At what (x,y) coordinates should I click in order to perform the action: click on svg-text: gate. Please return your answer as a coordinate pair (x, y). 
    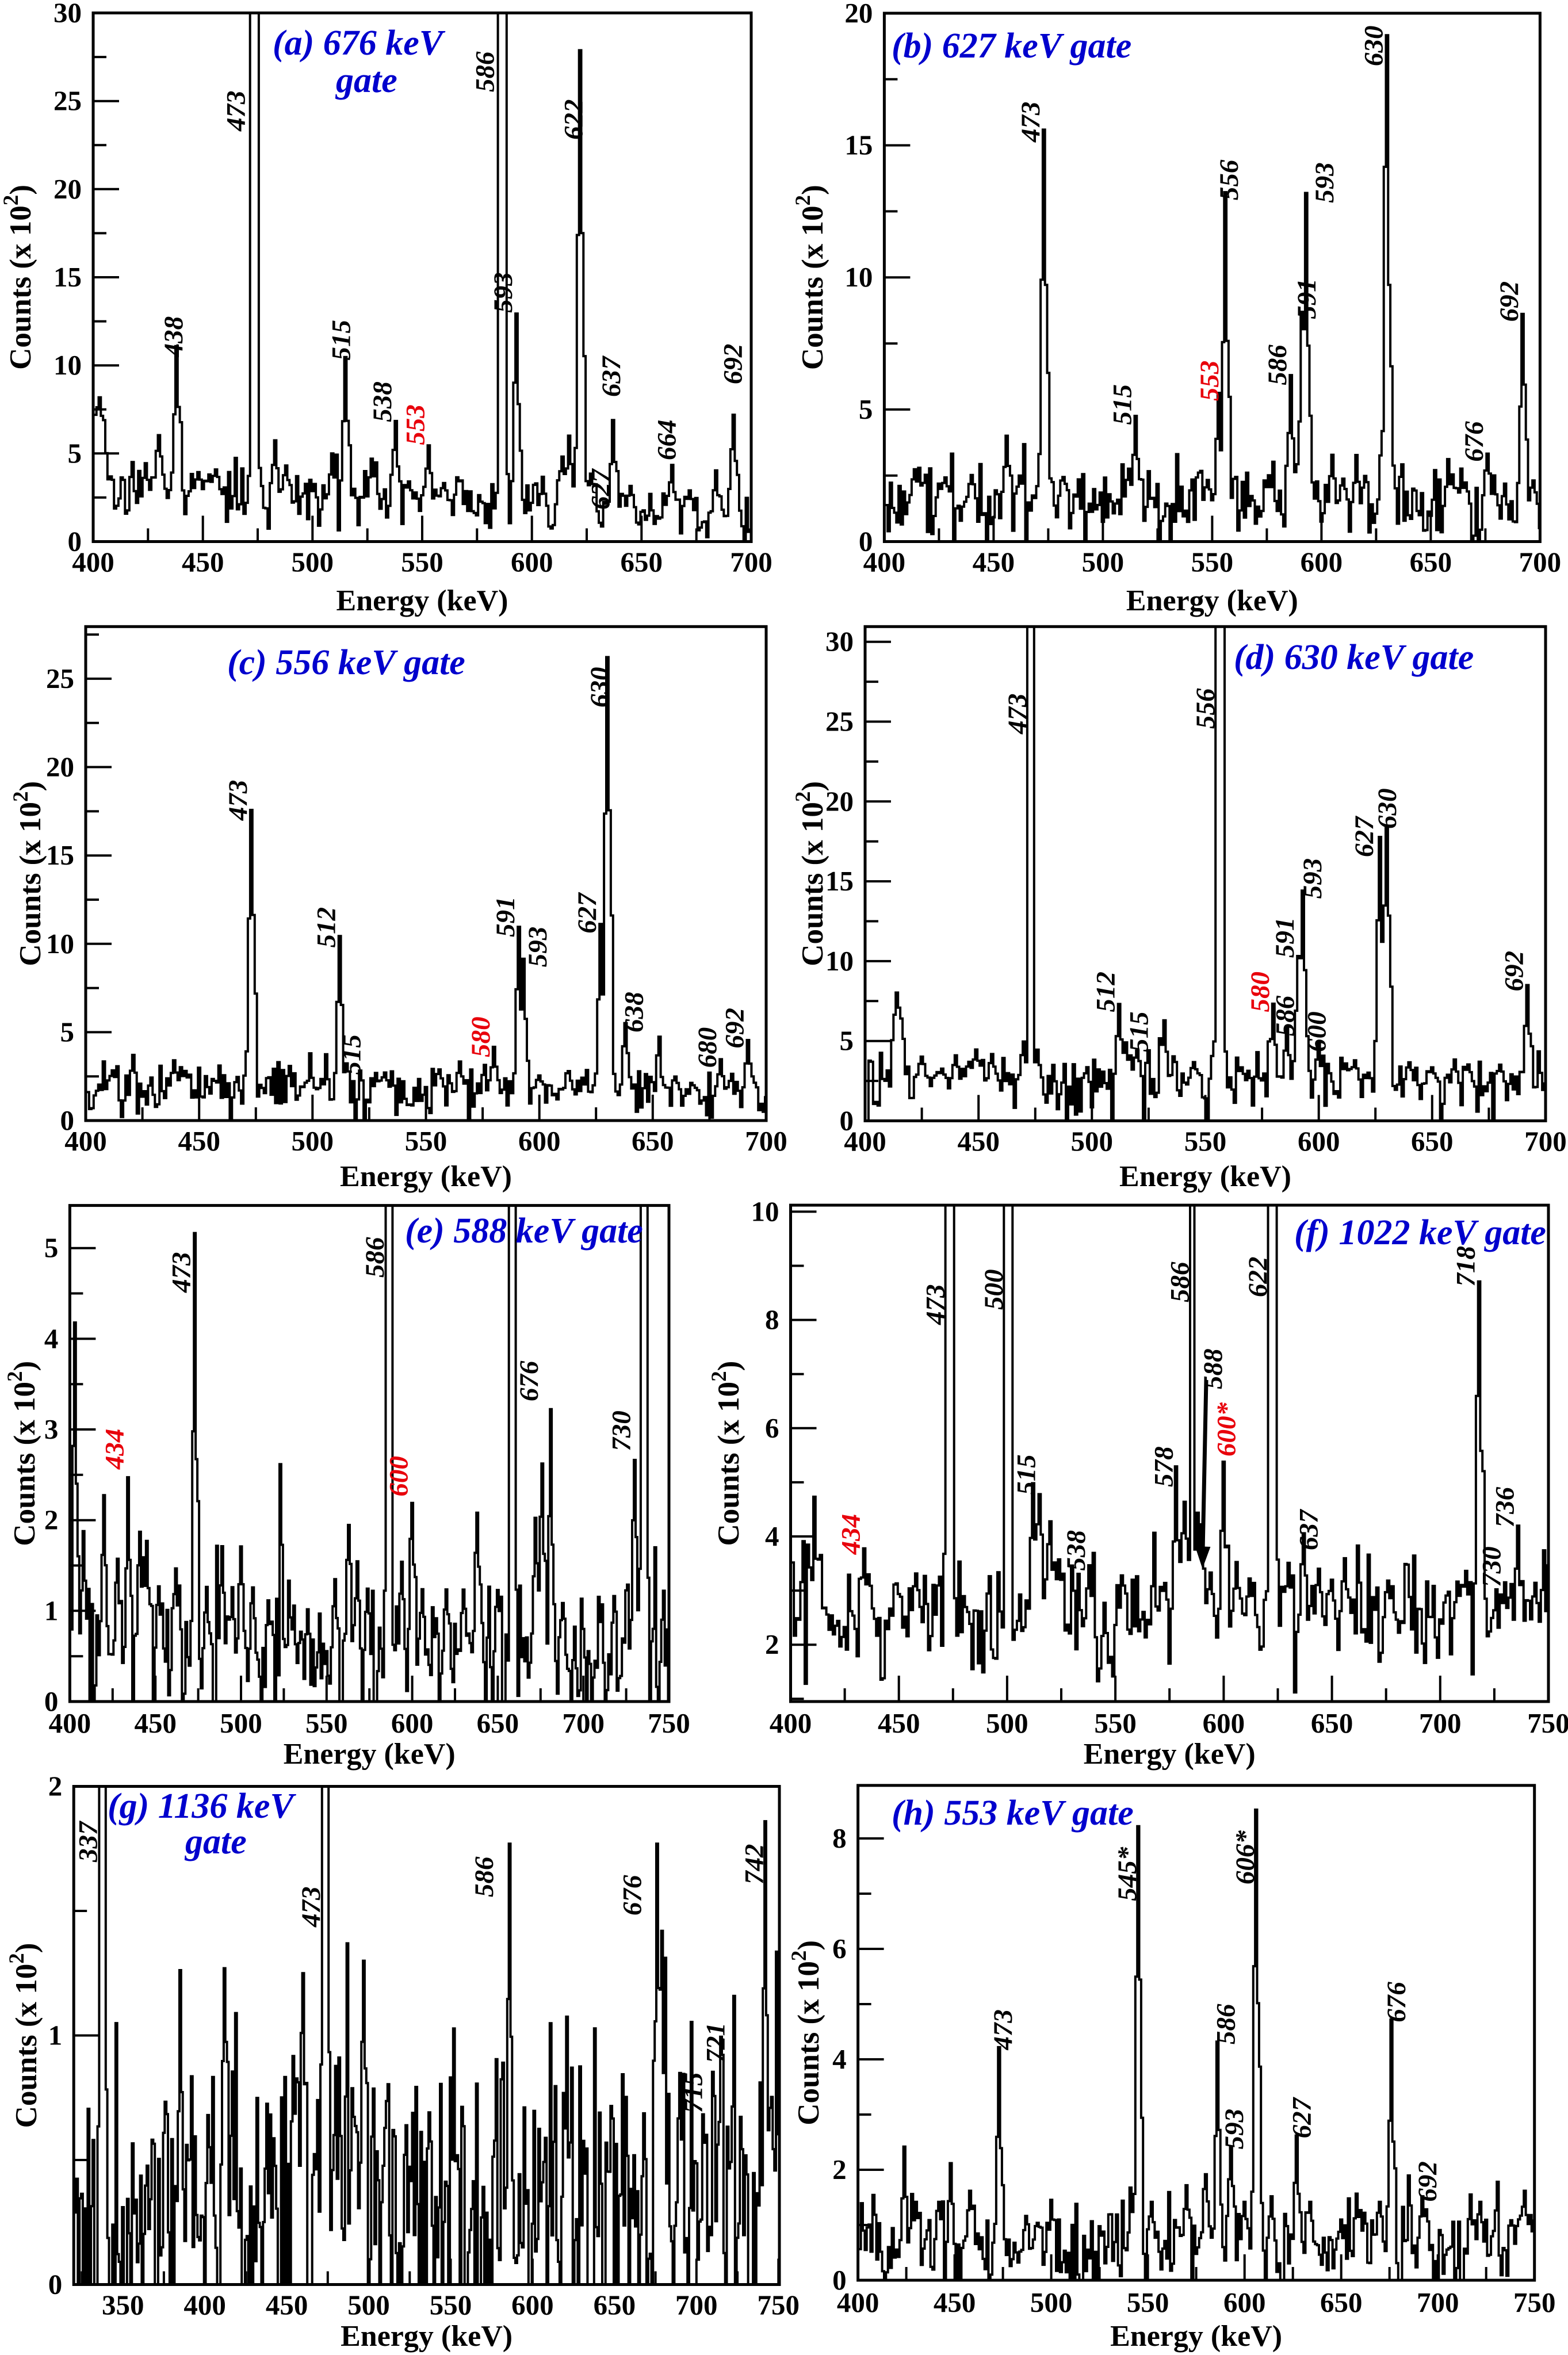
    Looking at the image, I should click on (215, 1842).